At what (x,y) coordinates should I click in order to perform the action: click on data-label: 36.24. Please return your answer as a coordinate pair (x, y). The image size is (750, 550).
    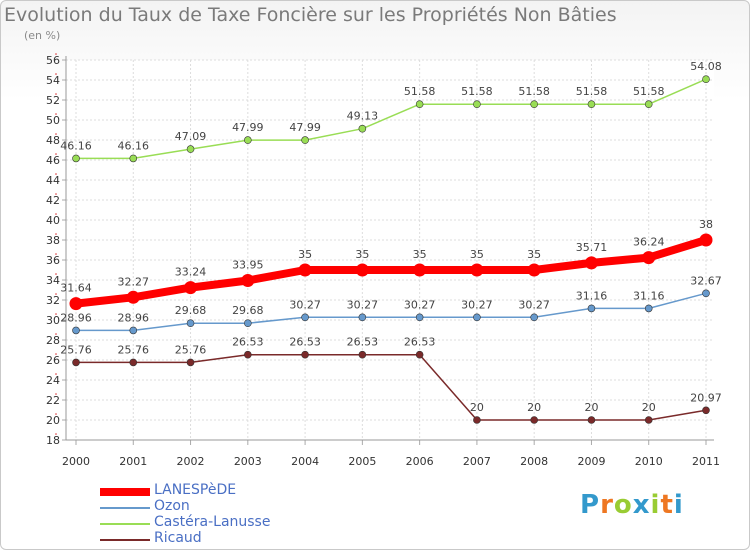
    Looking at the image, I should click on (649, 242).